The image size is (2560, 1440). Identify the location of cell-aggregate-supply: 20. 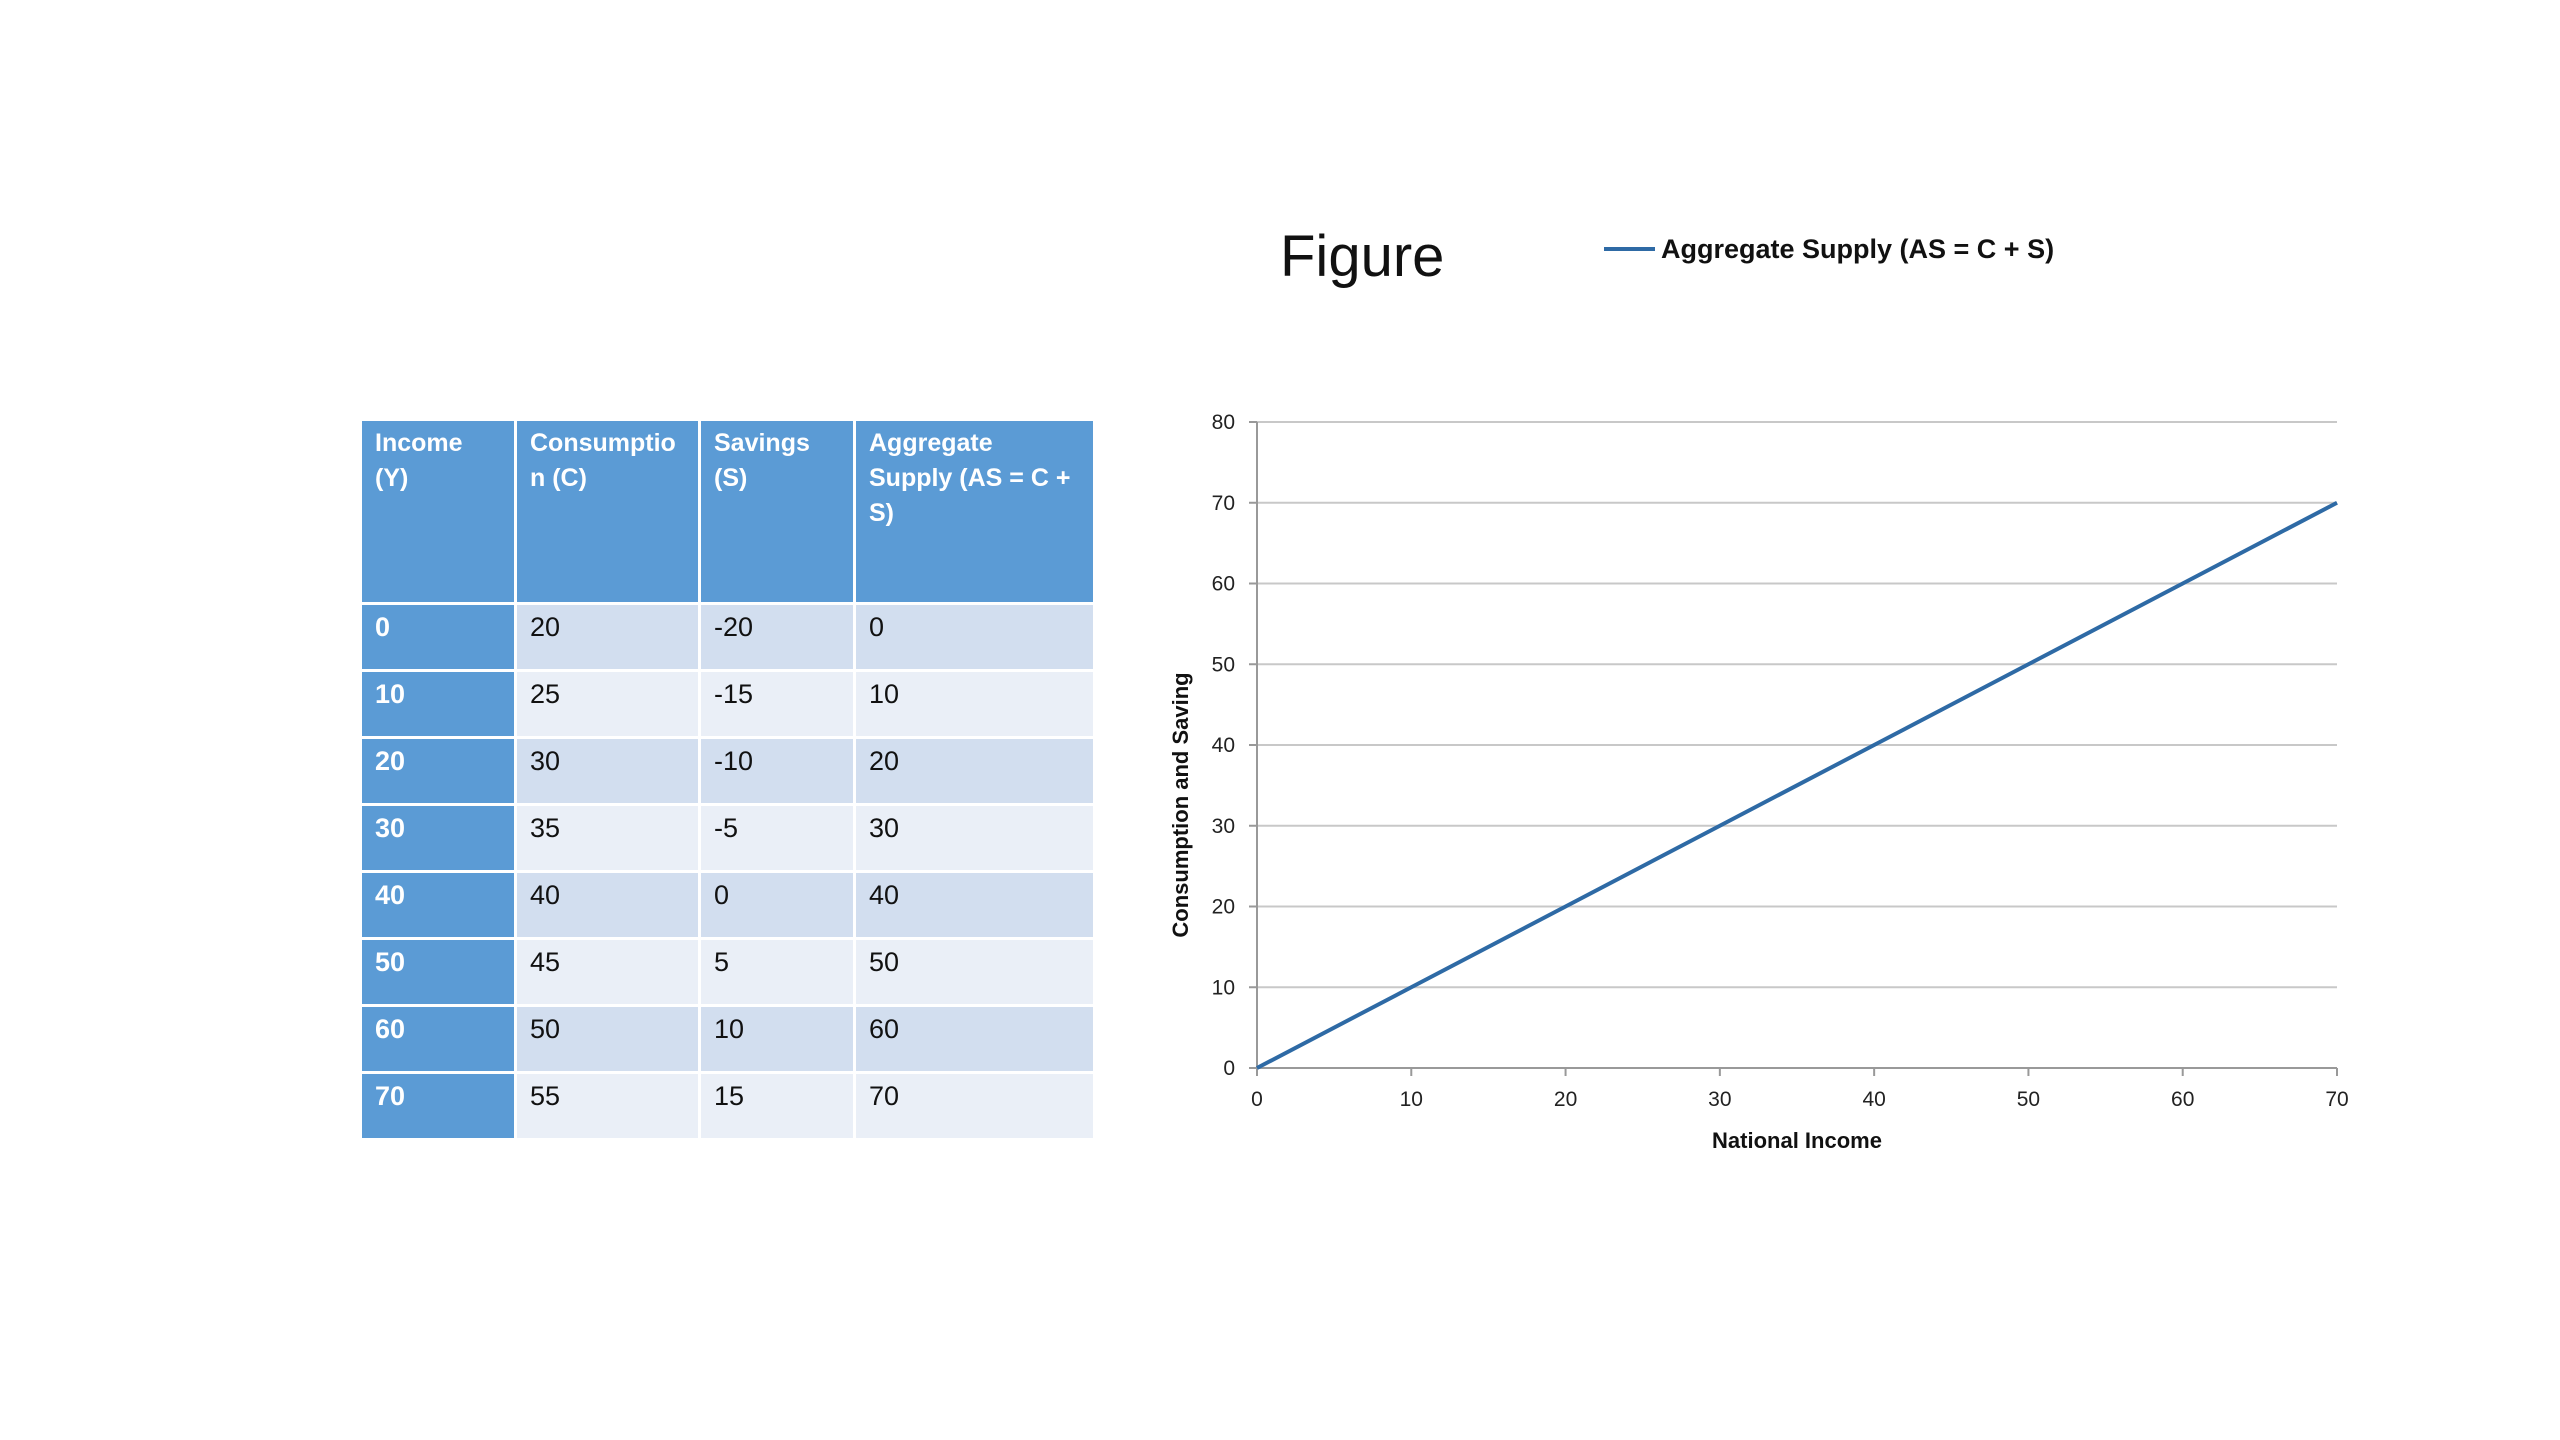
(974, 771).